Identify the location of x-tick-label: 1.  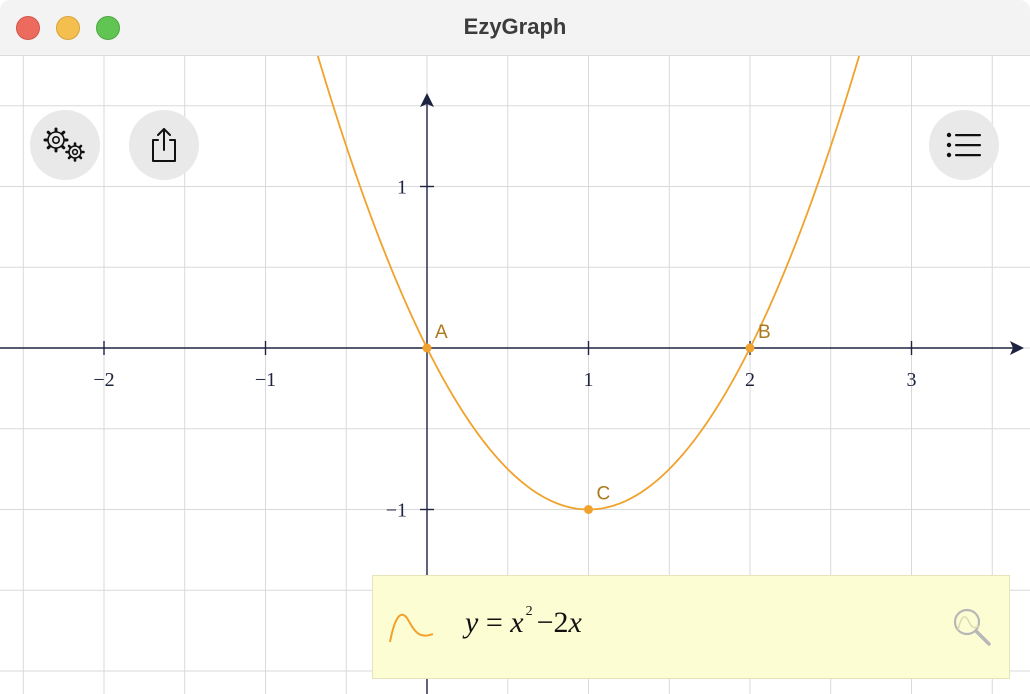
(589, 380).